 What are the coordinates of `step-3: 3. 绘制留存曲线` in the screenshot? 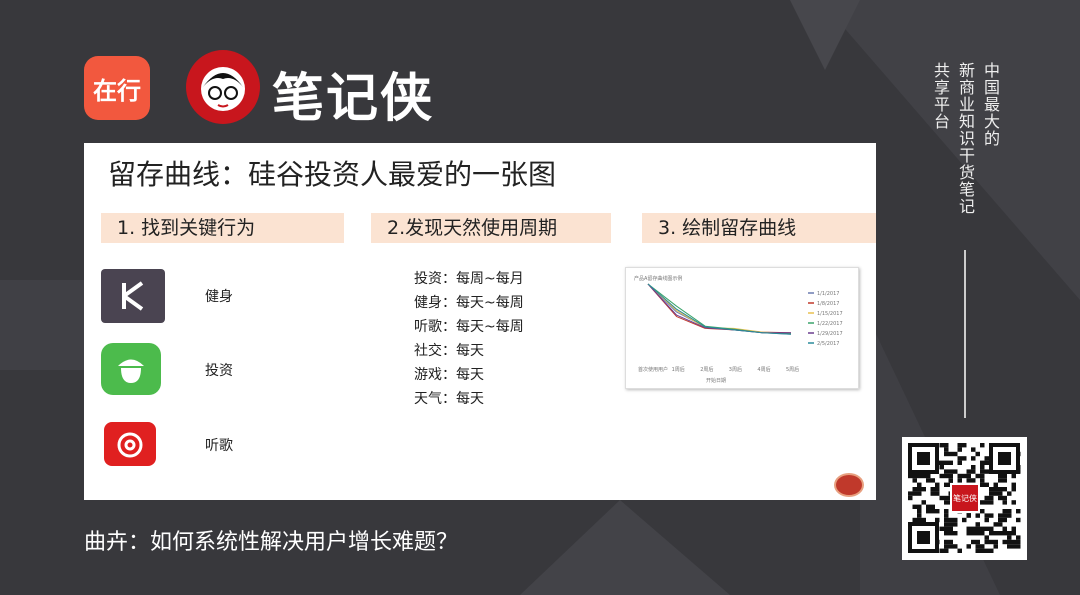 It's located at (759, 228).